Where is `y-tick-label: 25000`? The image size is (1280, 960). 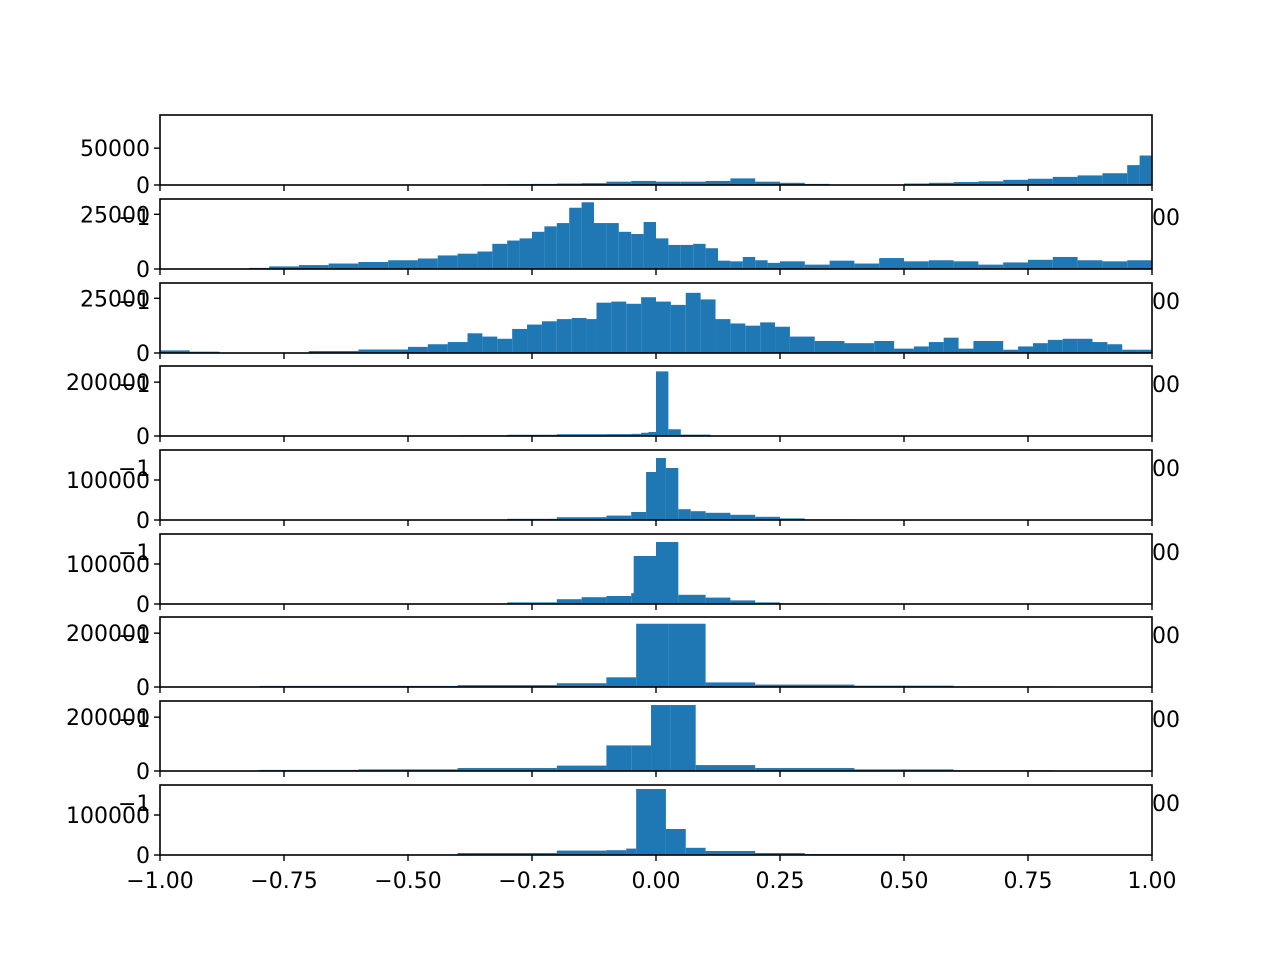
y-tick-label: 25000 is located at coordinates (115, 215).